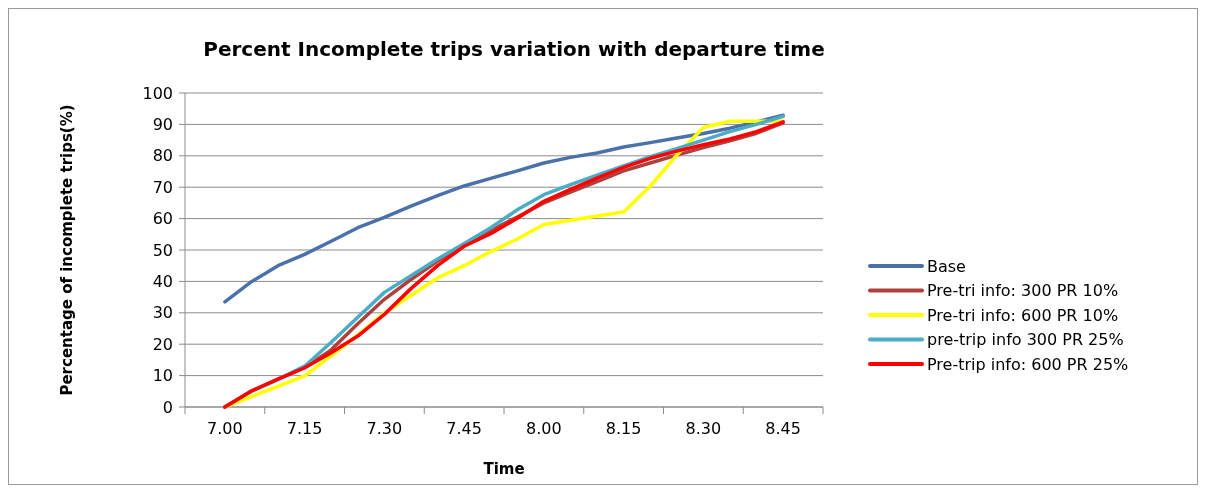 This screenshot has width=1206, height=493. What do you see at coordinates (384, 428) in the screenshot?
I see `x-tick-label: 7.30` at bounding box center [384, 428].